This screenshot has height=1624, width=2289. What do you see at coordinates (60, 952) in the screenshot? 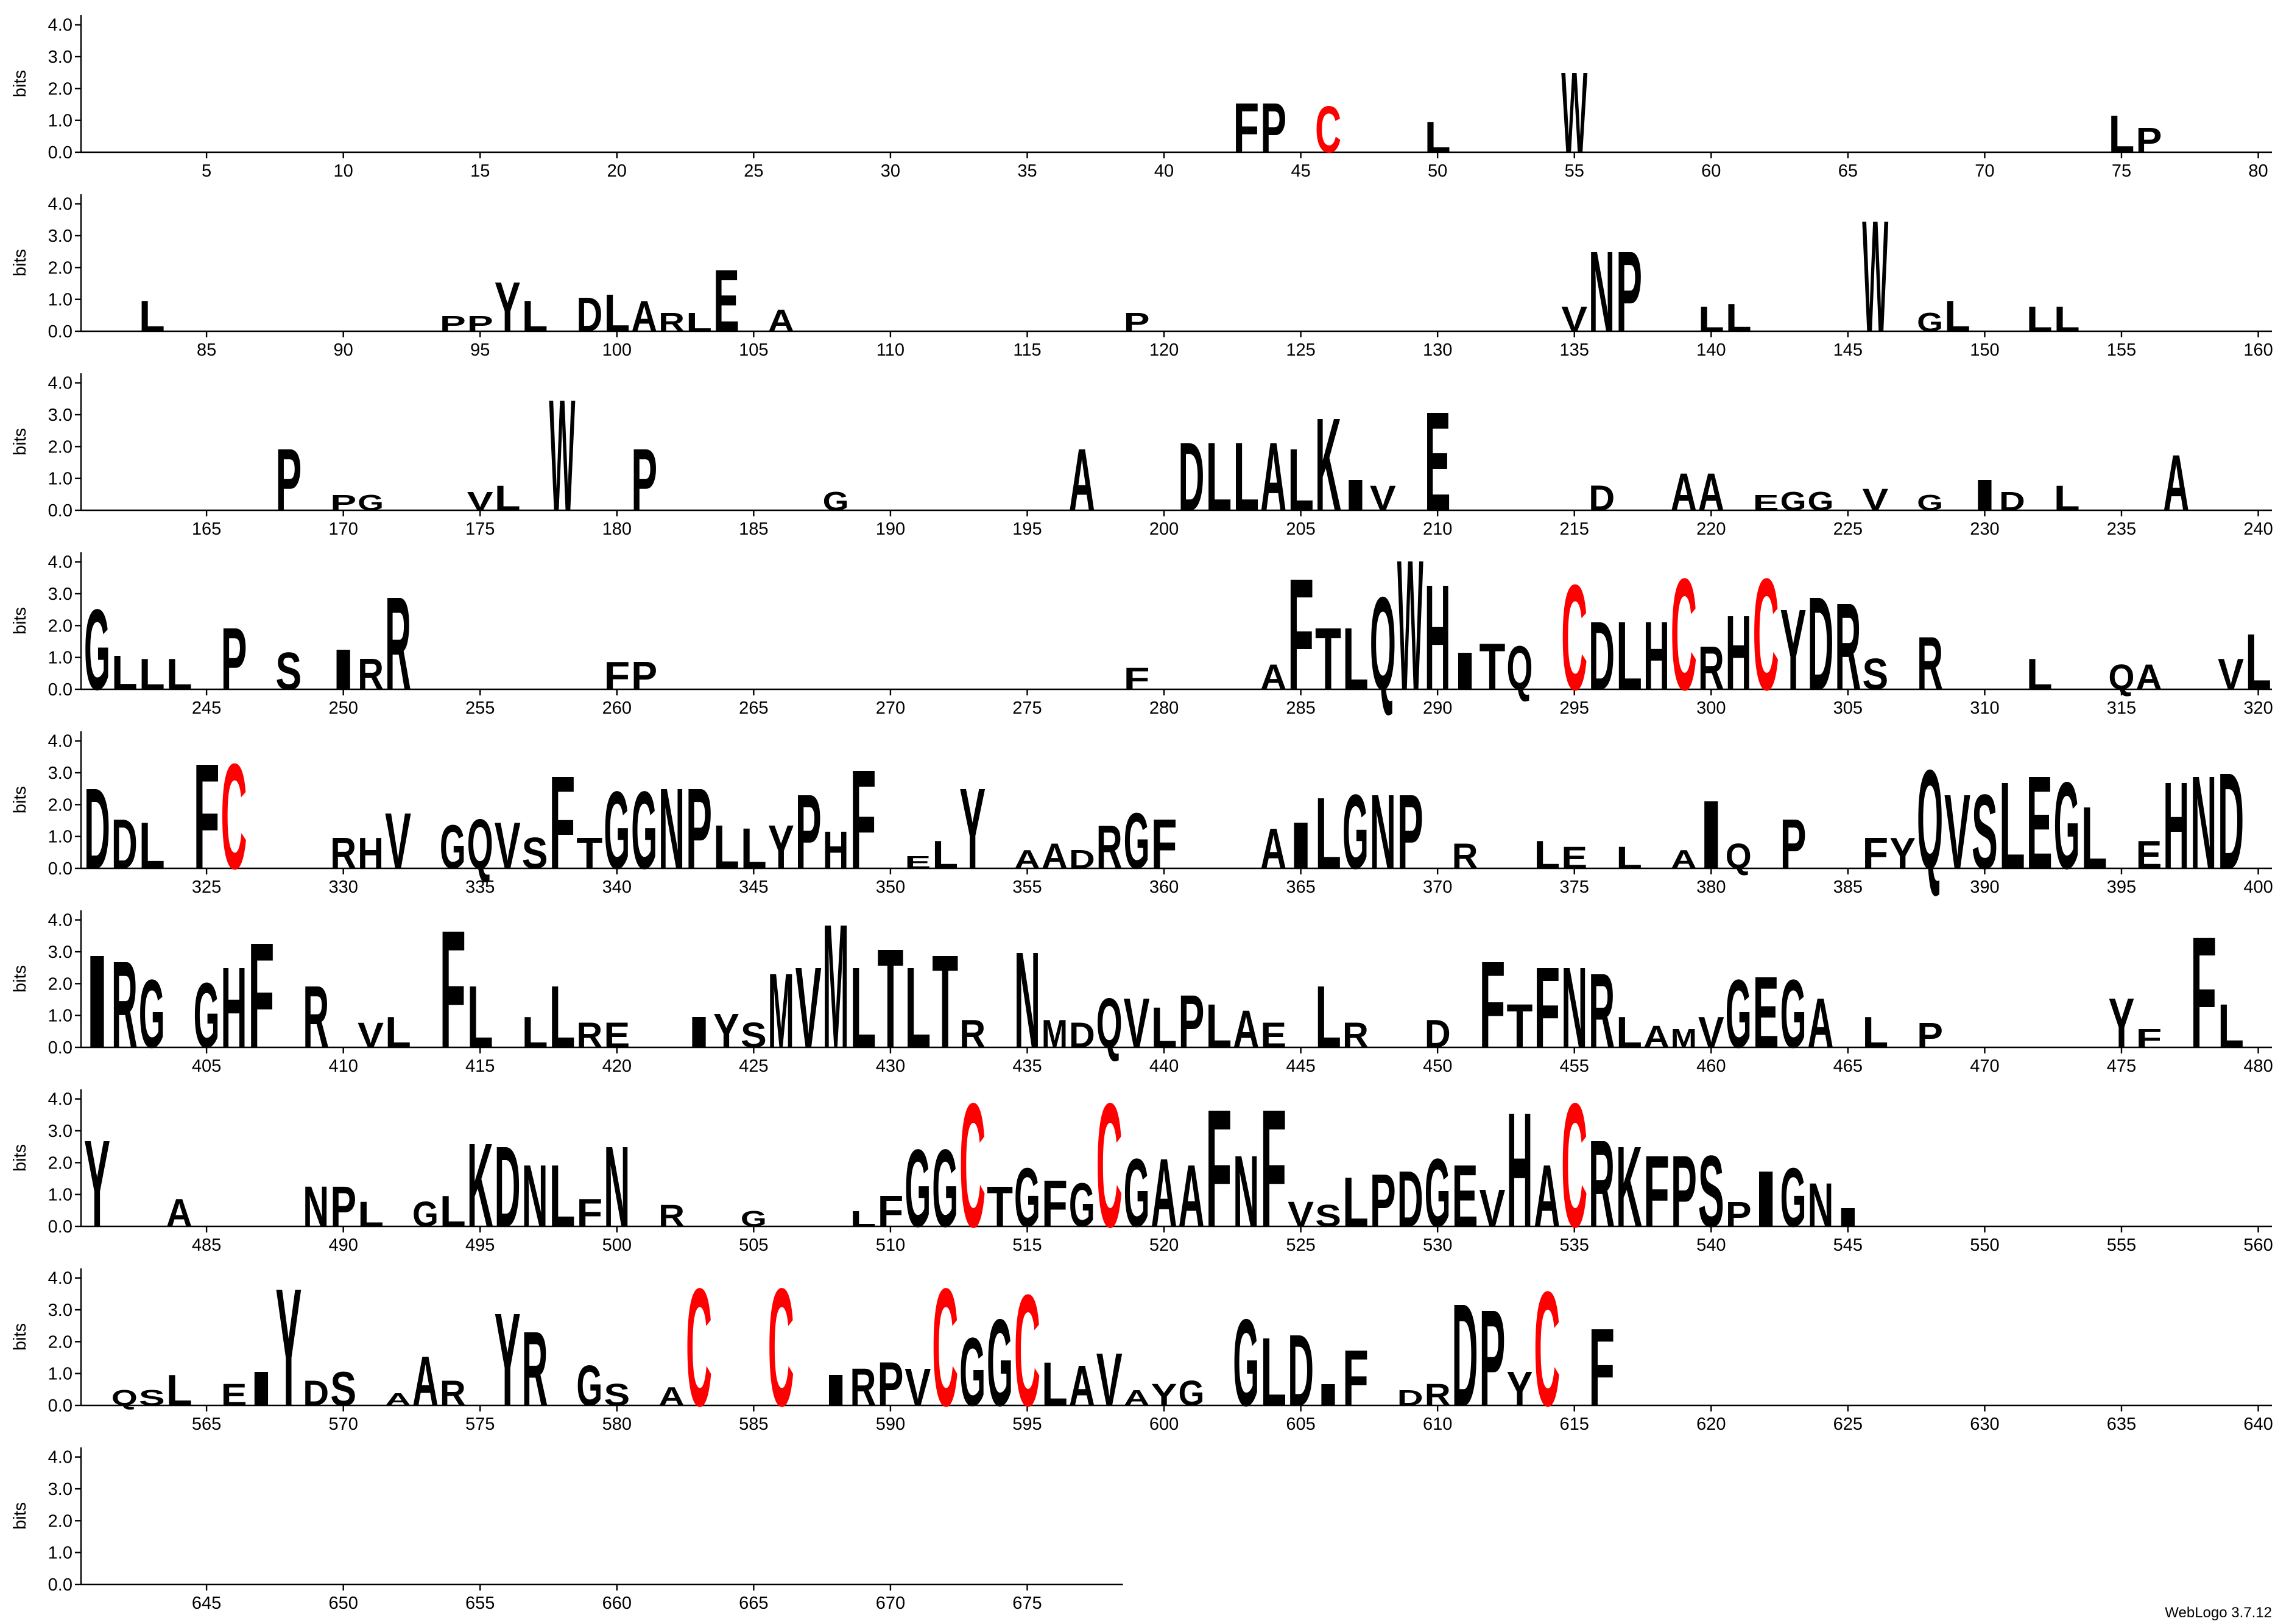
I see `y-tick-label: 3.0` at bounding box center [60, 952].